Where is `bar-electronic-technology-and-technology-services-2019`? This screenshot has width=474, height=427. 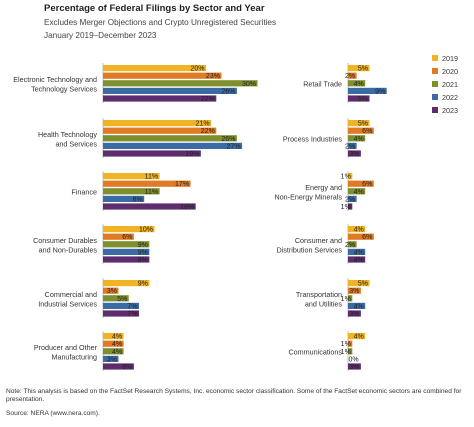 bar-electronic-technology-and-technology-services-2019 is located at coordinates (154, 68).